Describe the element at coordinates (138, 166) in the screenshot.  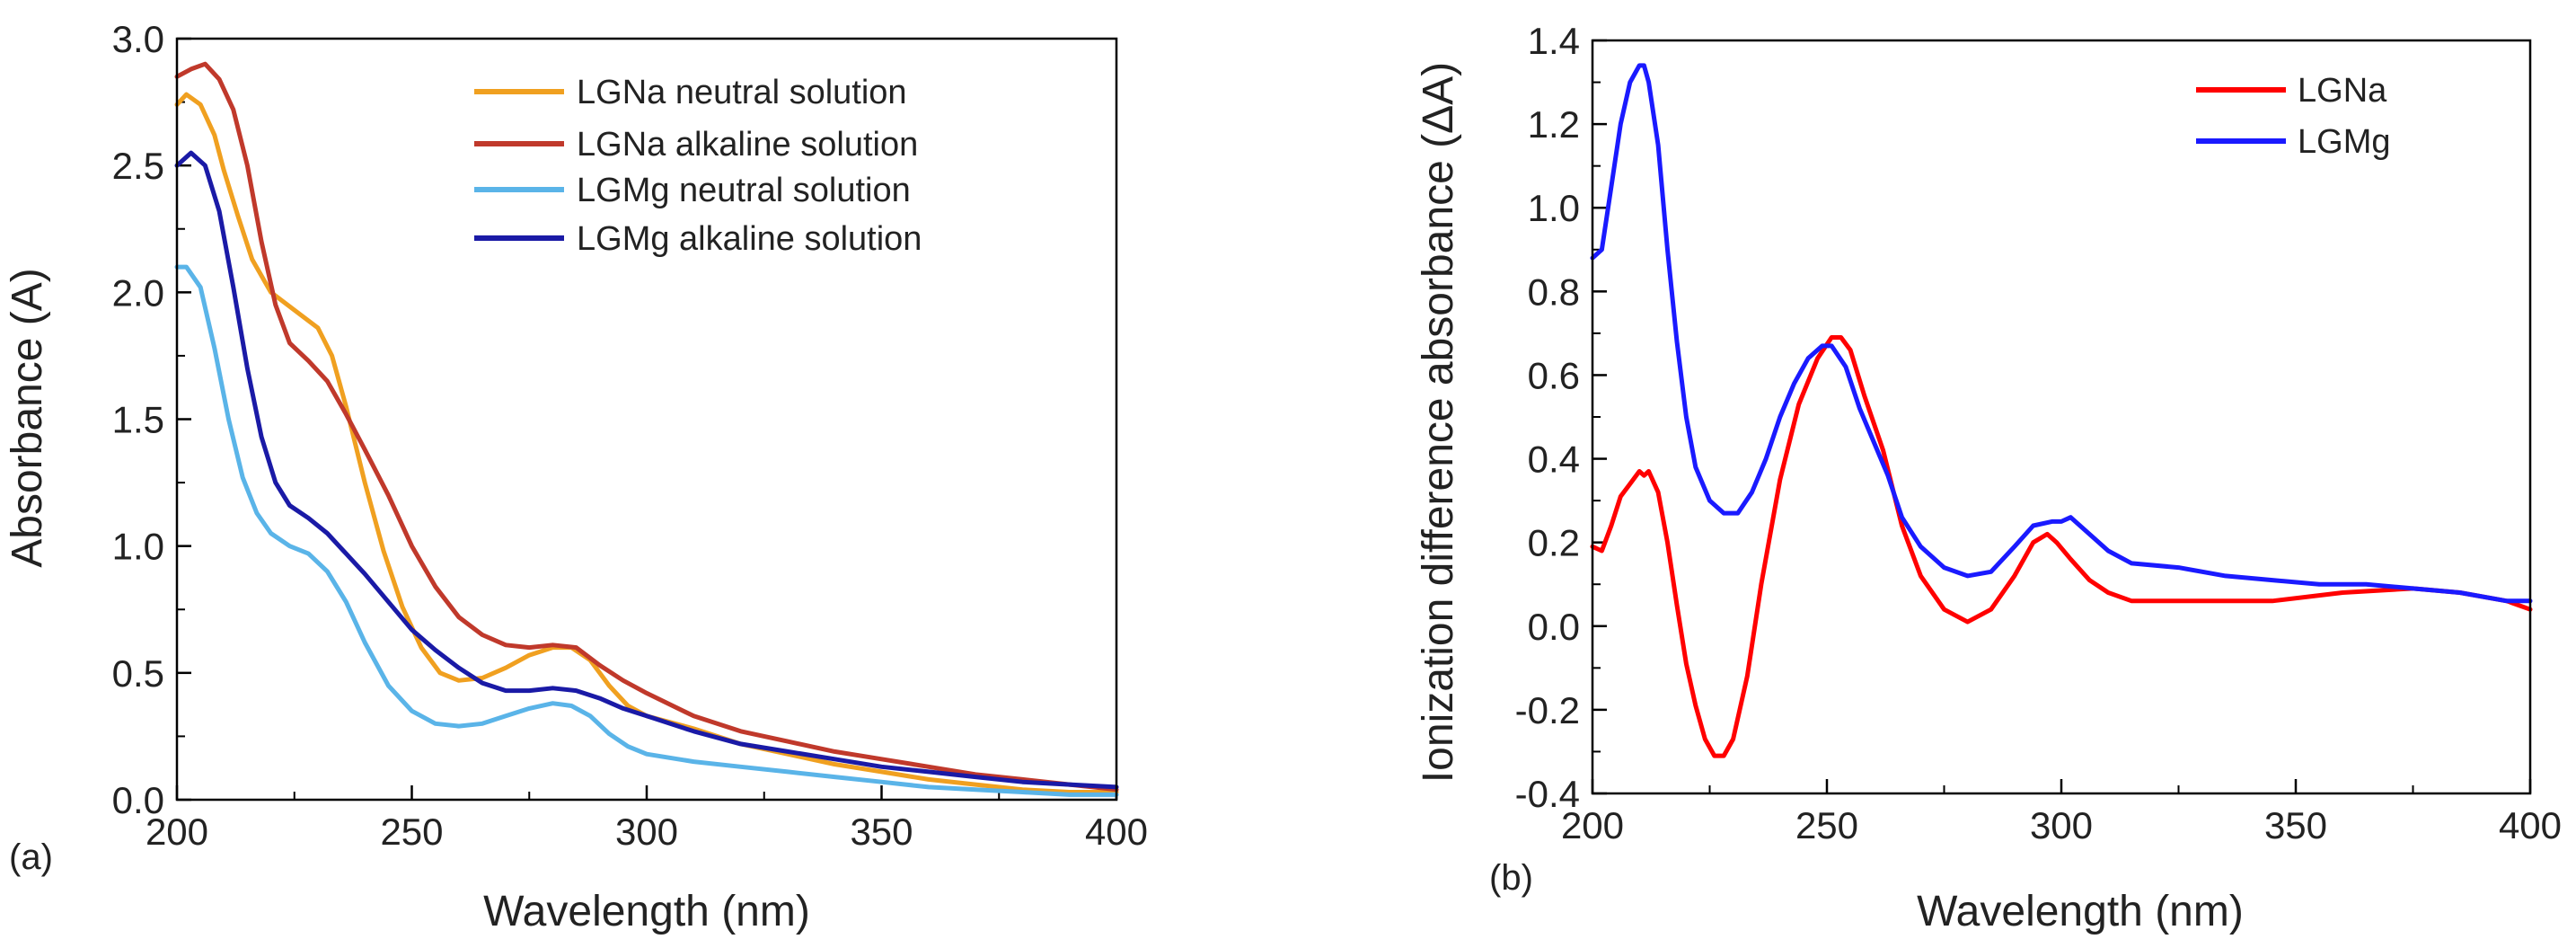
I see `y-tick-label: 2.5` at that location.